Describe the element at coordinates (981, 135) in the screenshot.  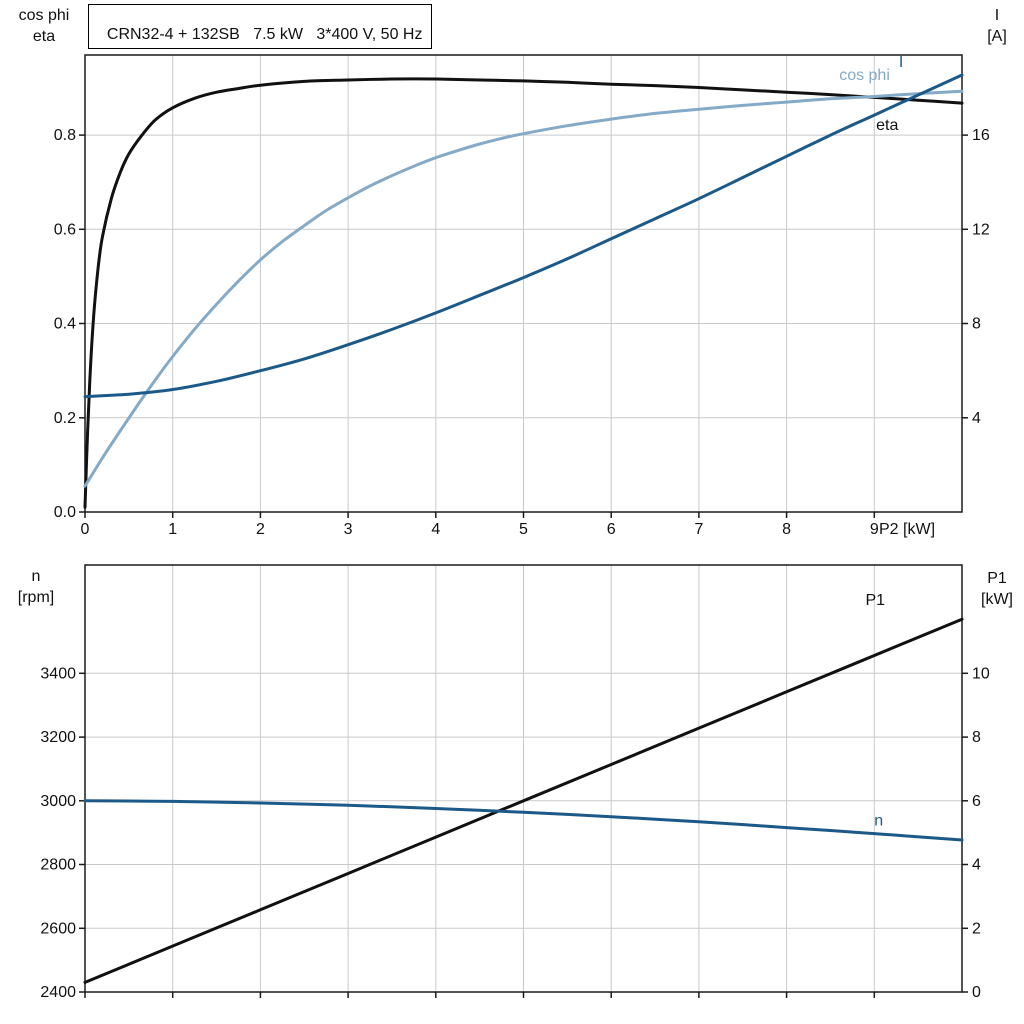
I see `y-right-tick-label: 16` at that location.